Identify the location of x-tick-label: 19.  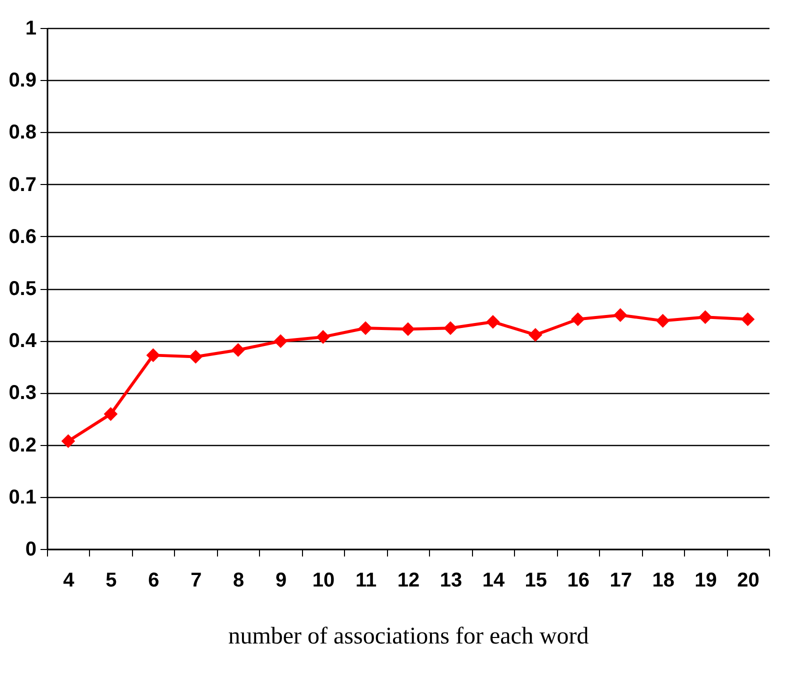
(705, 581).